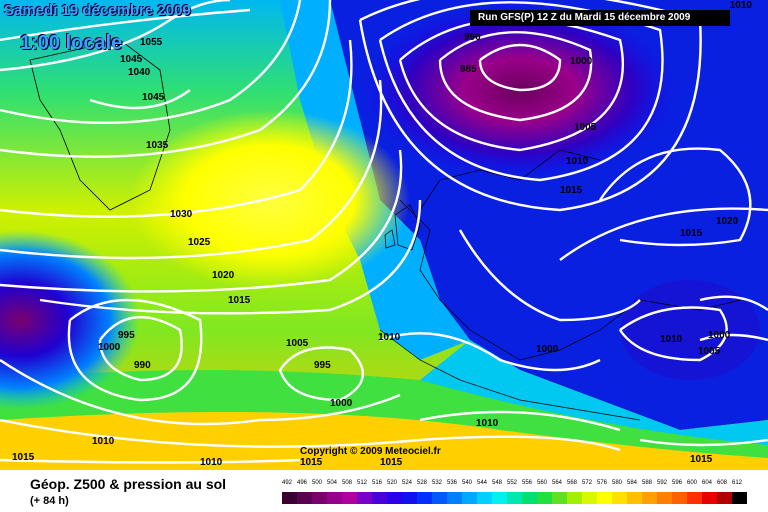 Image resolution: width=768 pixels, height=512 pixels. Describe the element at coordinates (557, 483) in the screenshot. I see `scale-label: 564` at that location.